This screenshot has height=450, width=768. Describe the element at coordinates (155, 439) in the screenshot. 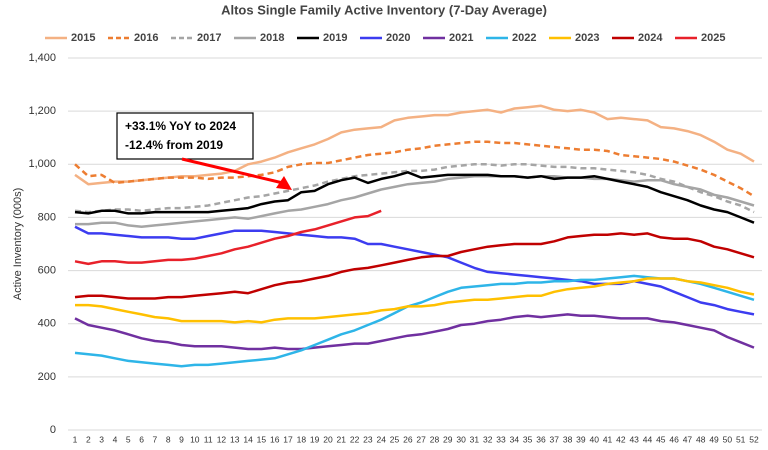

I see `x-tick-label: 7` at that location.